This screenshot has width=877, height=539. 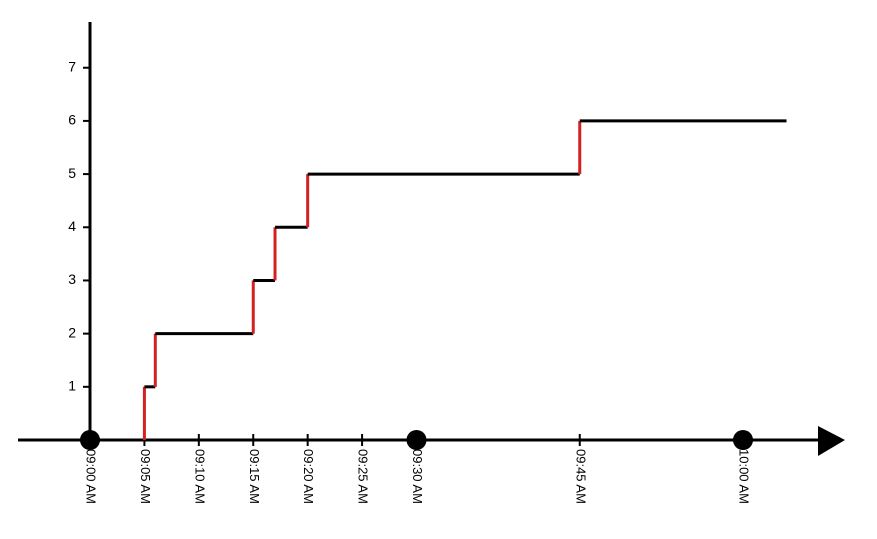 What do you see at coordinates (72, 279) in the screenshot?
I see `y-tick-label: 3` at bounding box center [72, 279].